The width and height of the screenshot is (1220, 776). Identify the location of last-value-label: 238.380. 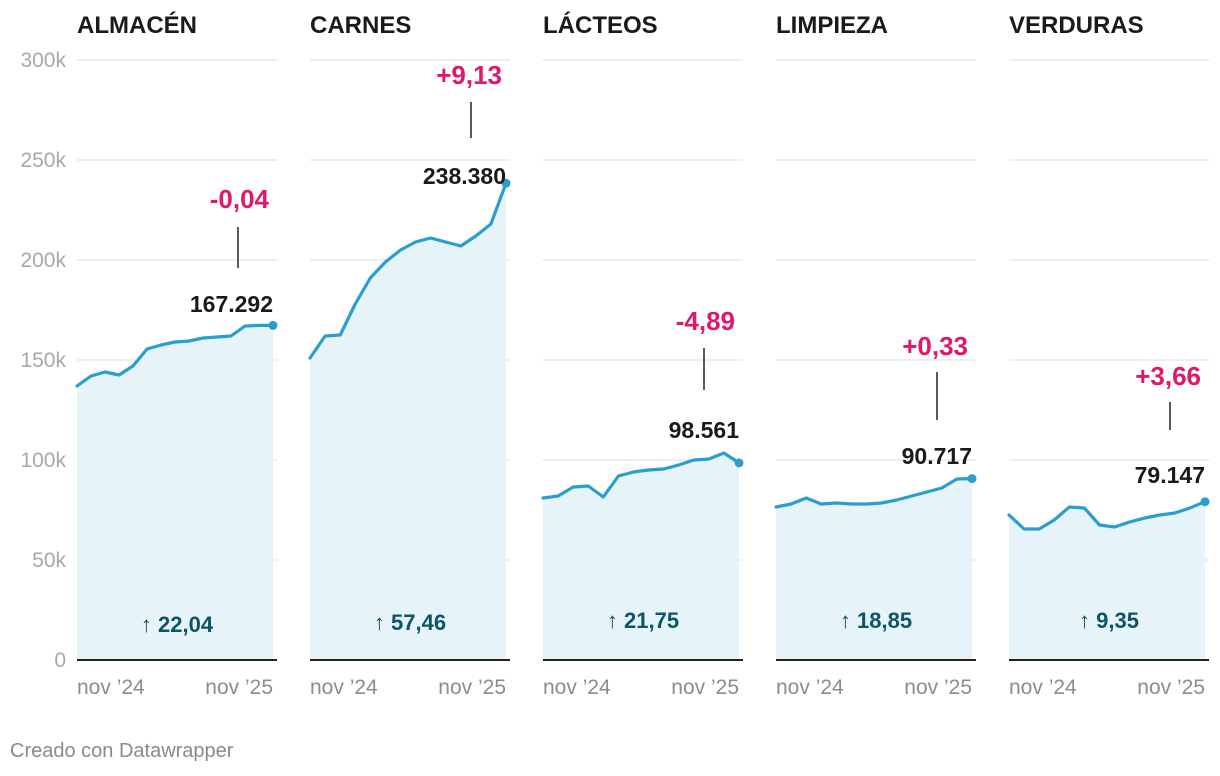
(464, 176).